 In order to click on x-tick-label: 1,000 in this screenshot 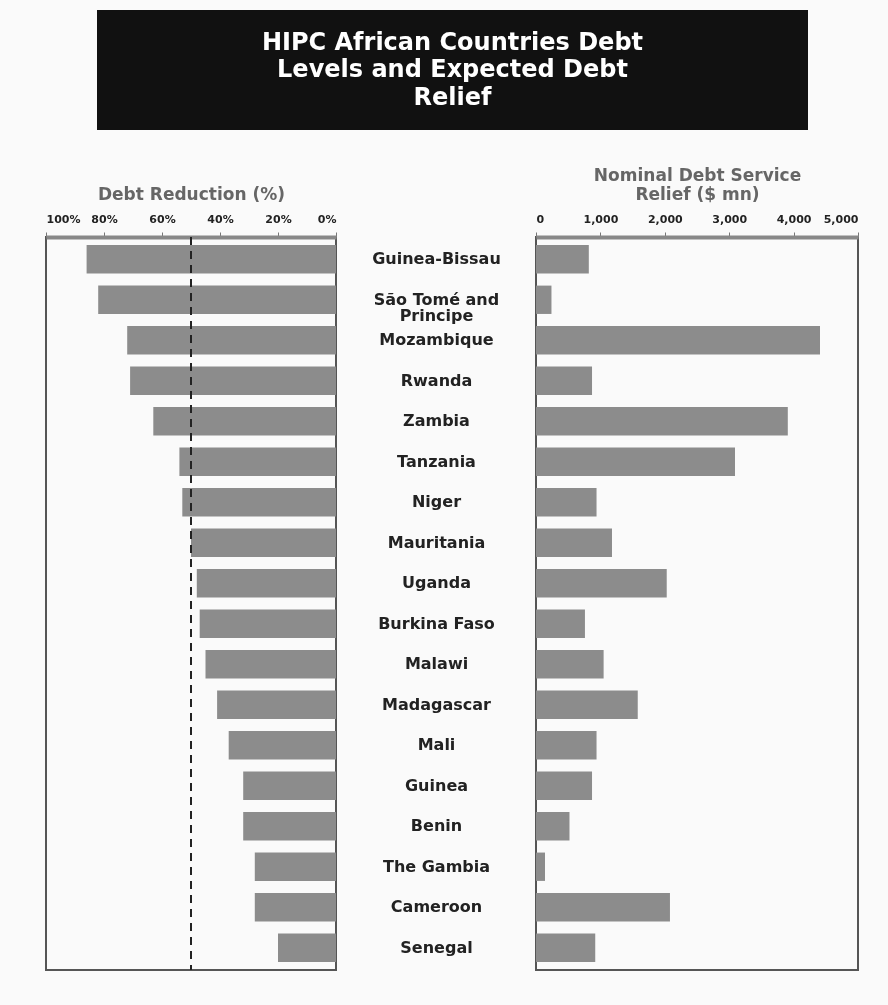, I will do `click(601, 219)`.